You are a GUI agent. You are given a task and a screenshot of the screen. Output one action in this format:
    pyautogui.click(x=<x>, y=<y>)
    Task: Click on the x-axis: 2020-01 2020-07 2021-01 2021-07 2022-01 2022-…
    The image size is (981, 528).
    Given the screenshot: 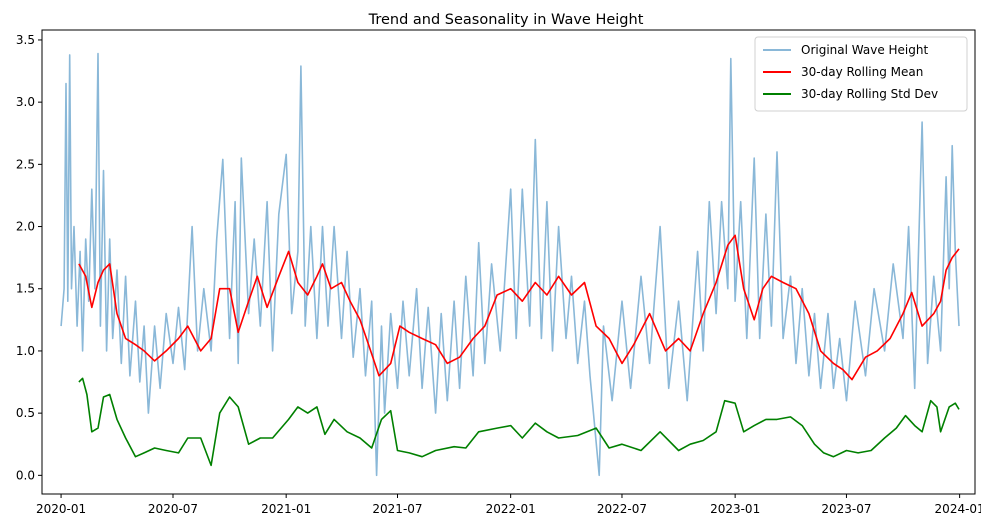 What is the action you would take?
    pyautogui.click(x=508, y=505)
    